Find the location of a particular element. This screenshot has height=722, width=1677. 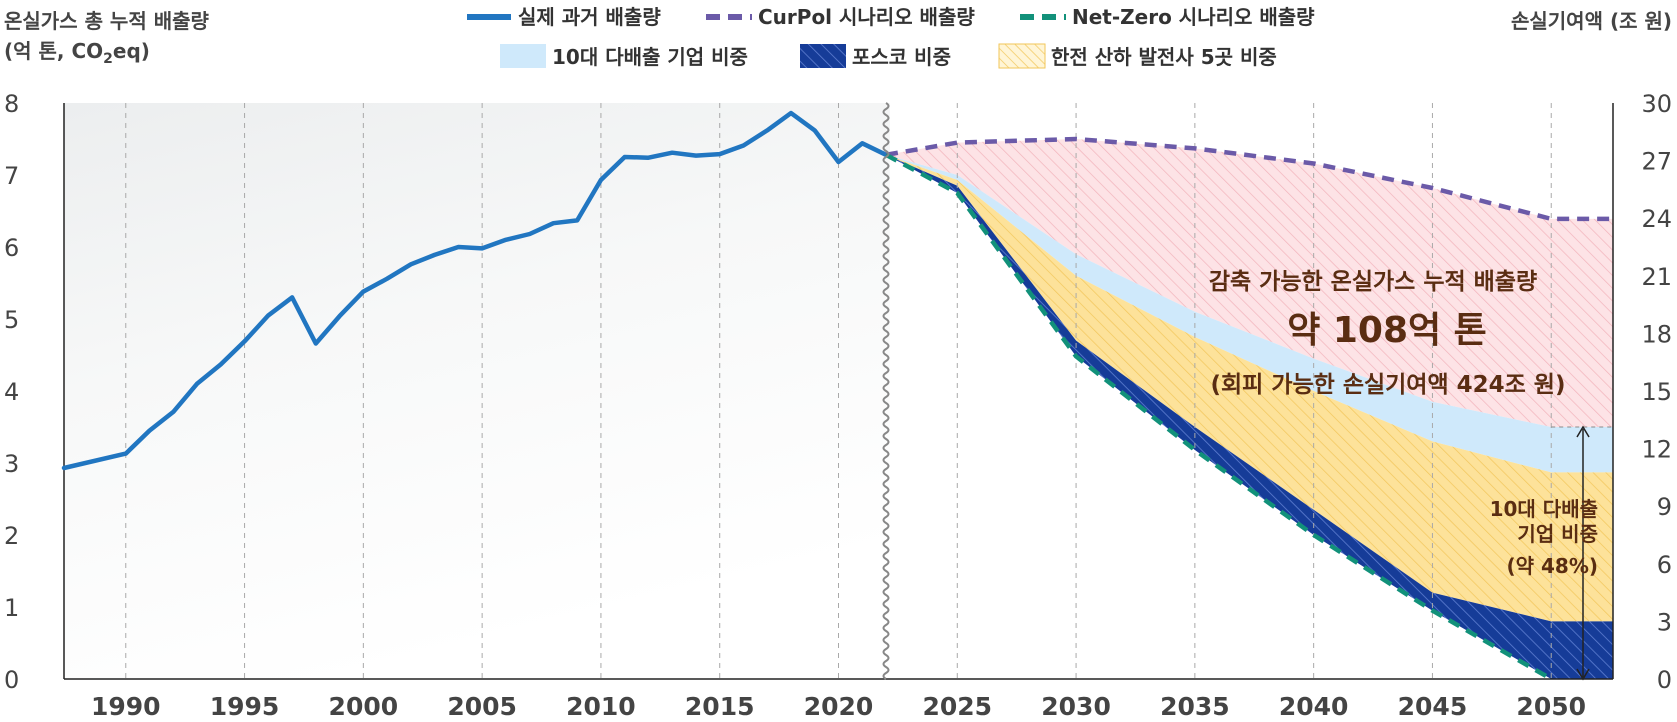

x-tick-label: 2025 is located at coordinates (957, 706).